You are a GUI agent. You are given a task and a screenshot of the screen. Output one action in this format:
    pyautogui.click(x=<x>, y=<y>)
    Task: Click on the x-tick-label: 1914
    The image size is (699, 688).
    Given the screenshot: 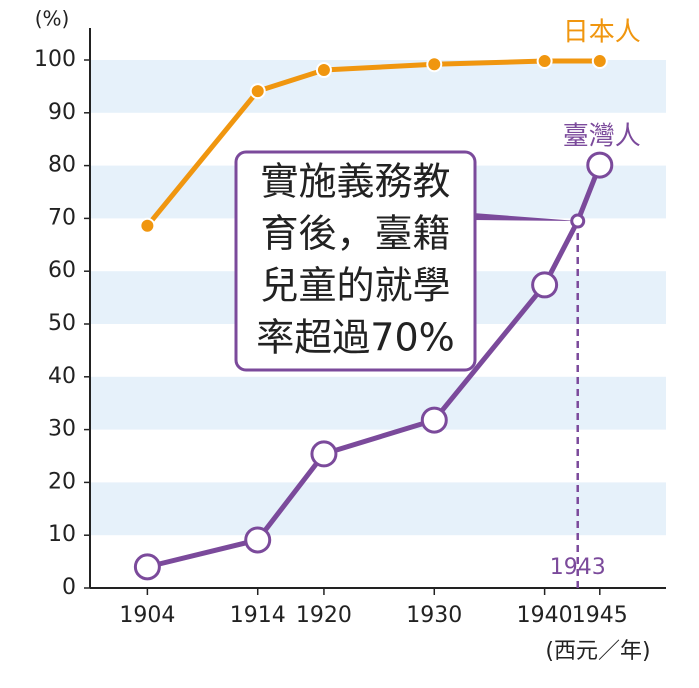 What is the action you would take?
    pyautogui.click(x=258, y=615)
    